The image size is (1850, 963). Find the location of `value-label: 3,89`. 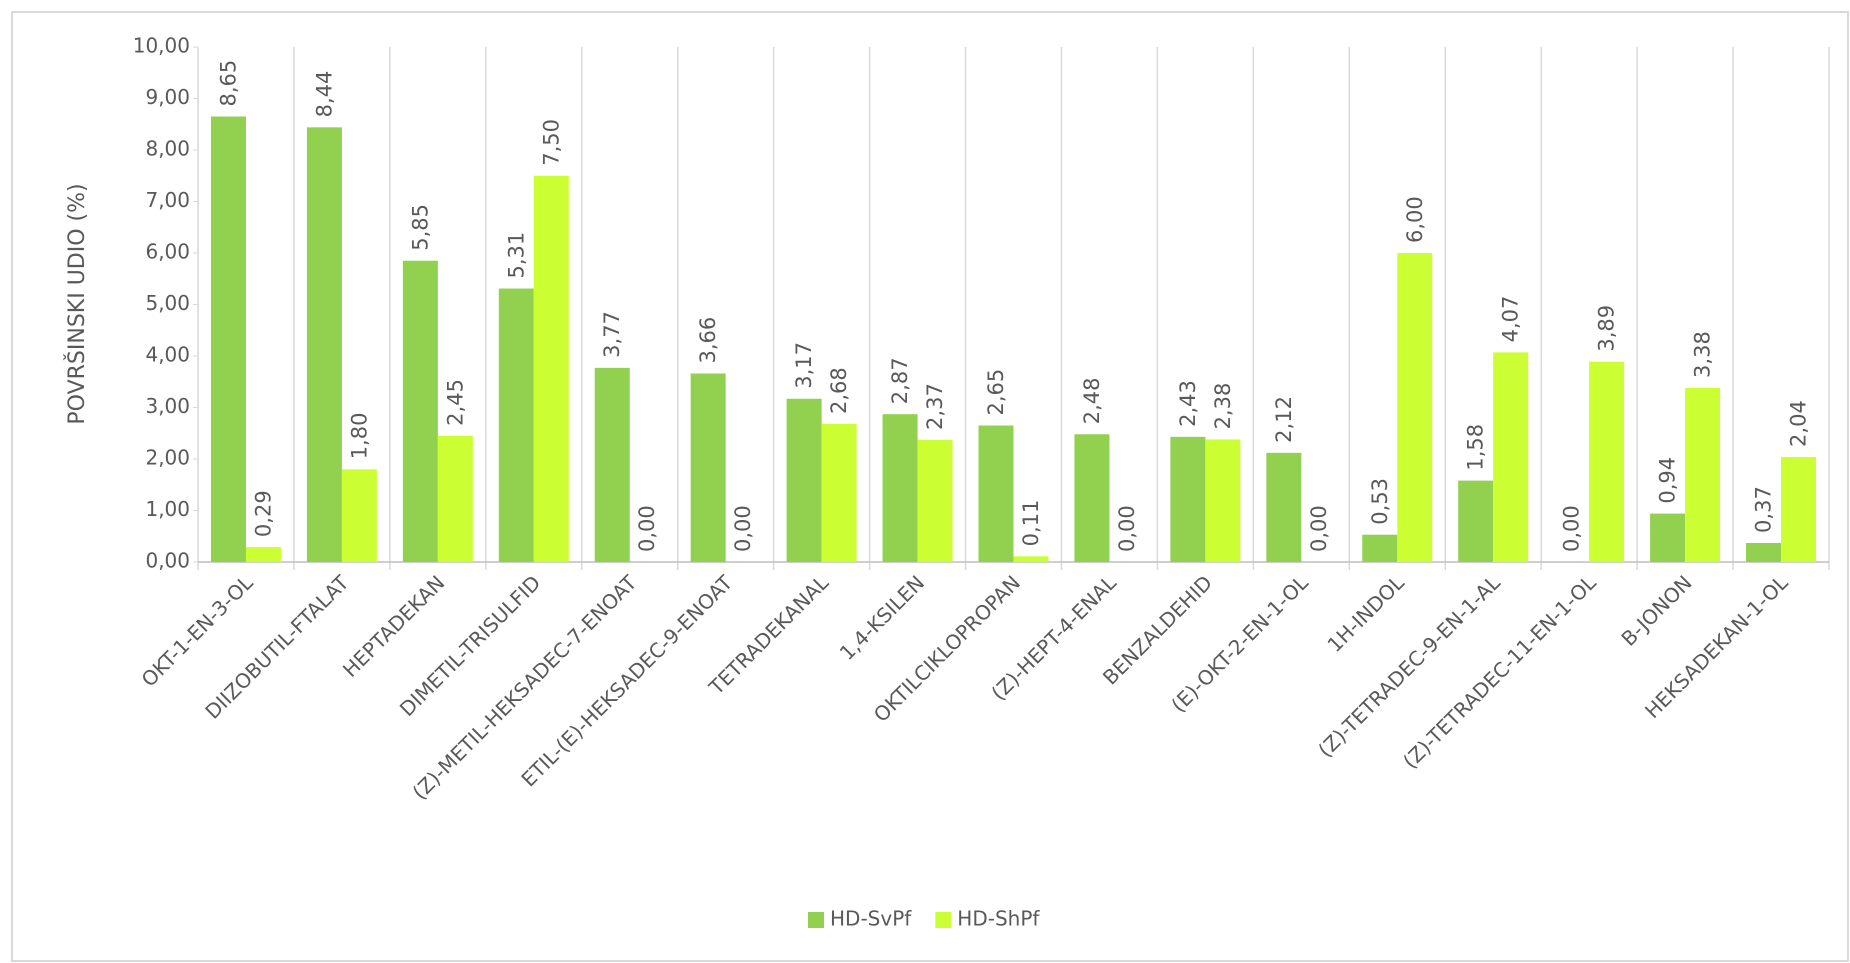

value-label: 3,89 is located at coordinates (1607, 328).